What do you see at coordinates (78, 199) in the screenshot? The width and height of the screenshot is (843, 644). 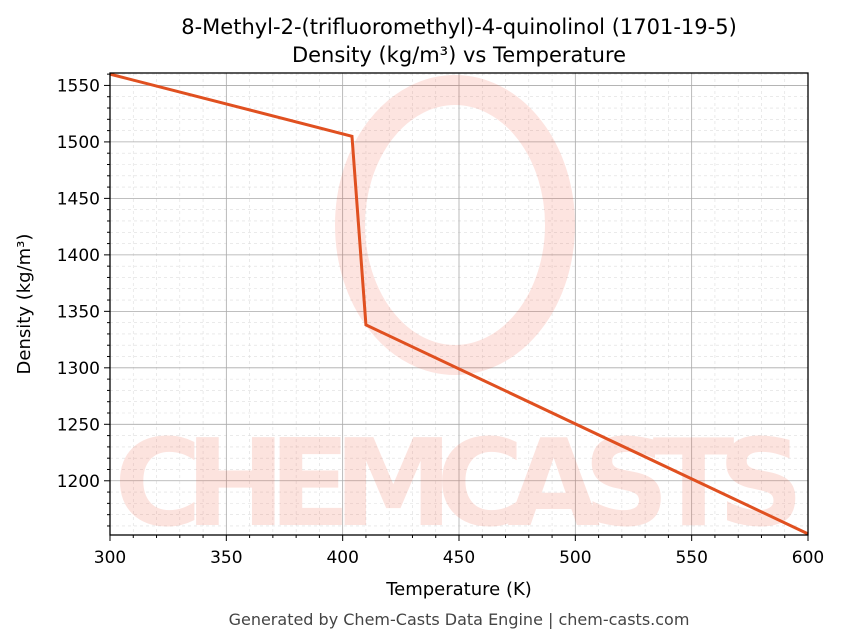 I see `y-tick-label: 1450` at bounding box center [78, 199].